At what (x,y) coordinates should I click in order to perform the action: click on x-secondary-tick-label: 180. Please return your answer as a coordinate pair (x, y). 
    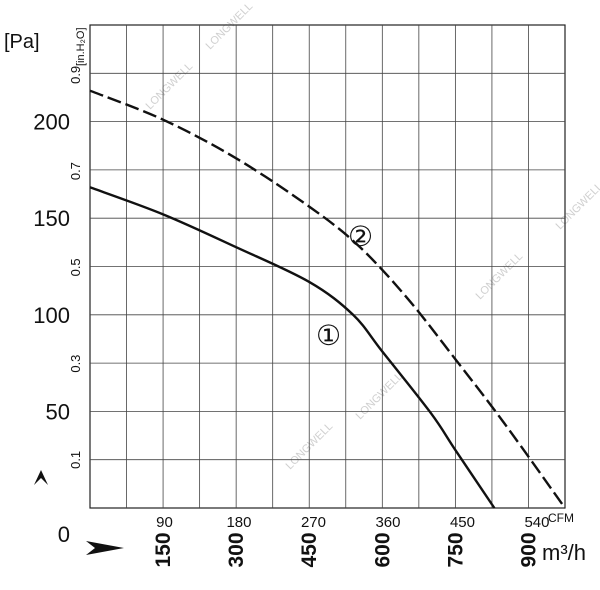
    Looking at the image, I should click on (238, 522).